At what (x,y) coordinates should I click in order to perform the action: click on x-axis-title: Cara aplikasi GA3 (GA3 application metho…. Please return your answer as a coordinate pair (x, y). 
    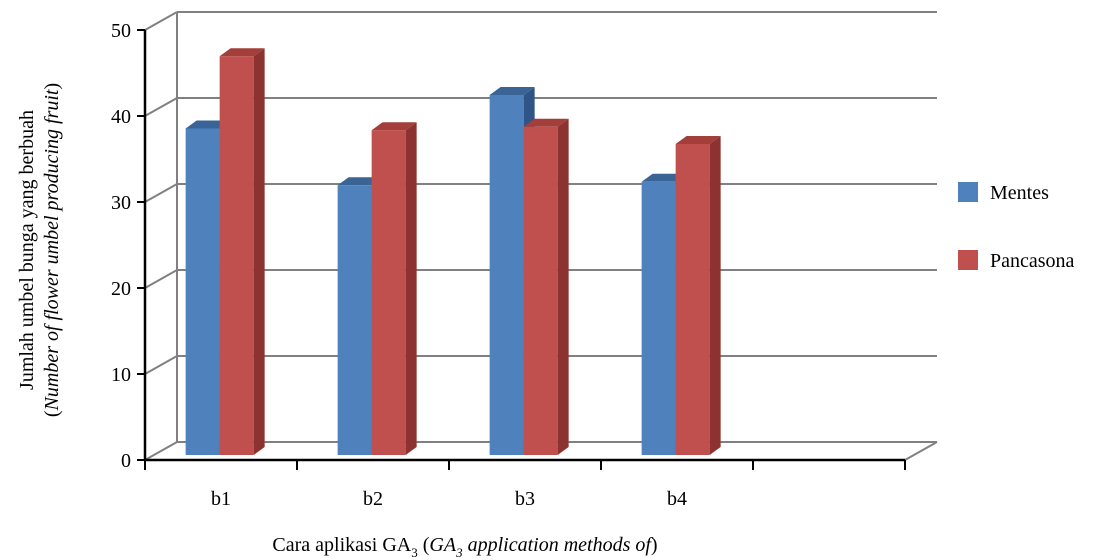
    Looking at the image, I should click on (464, 547).